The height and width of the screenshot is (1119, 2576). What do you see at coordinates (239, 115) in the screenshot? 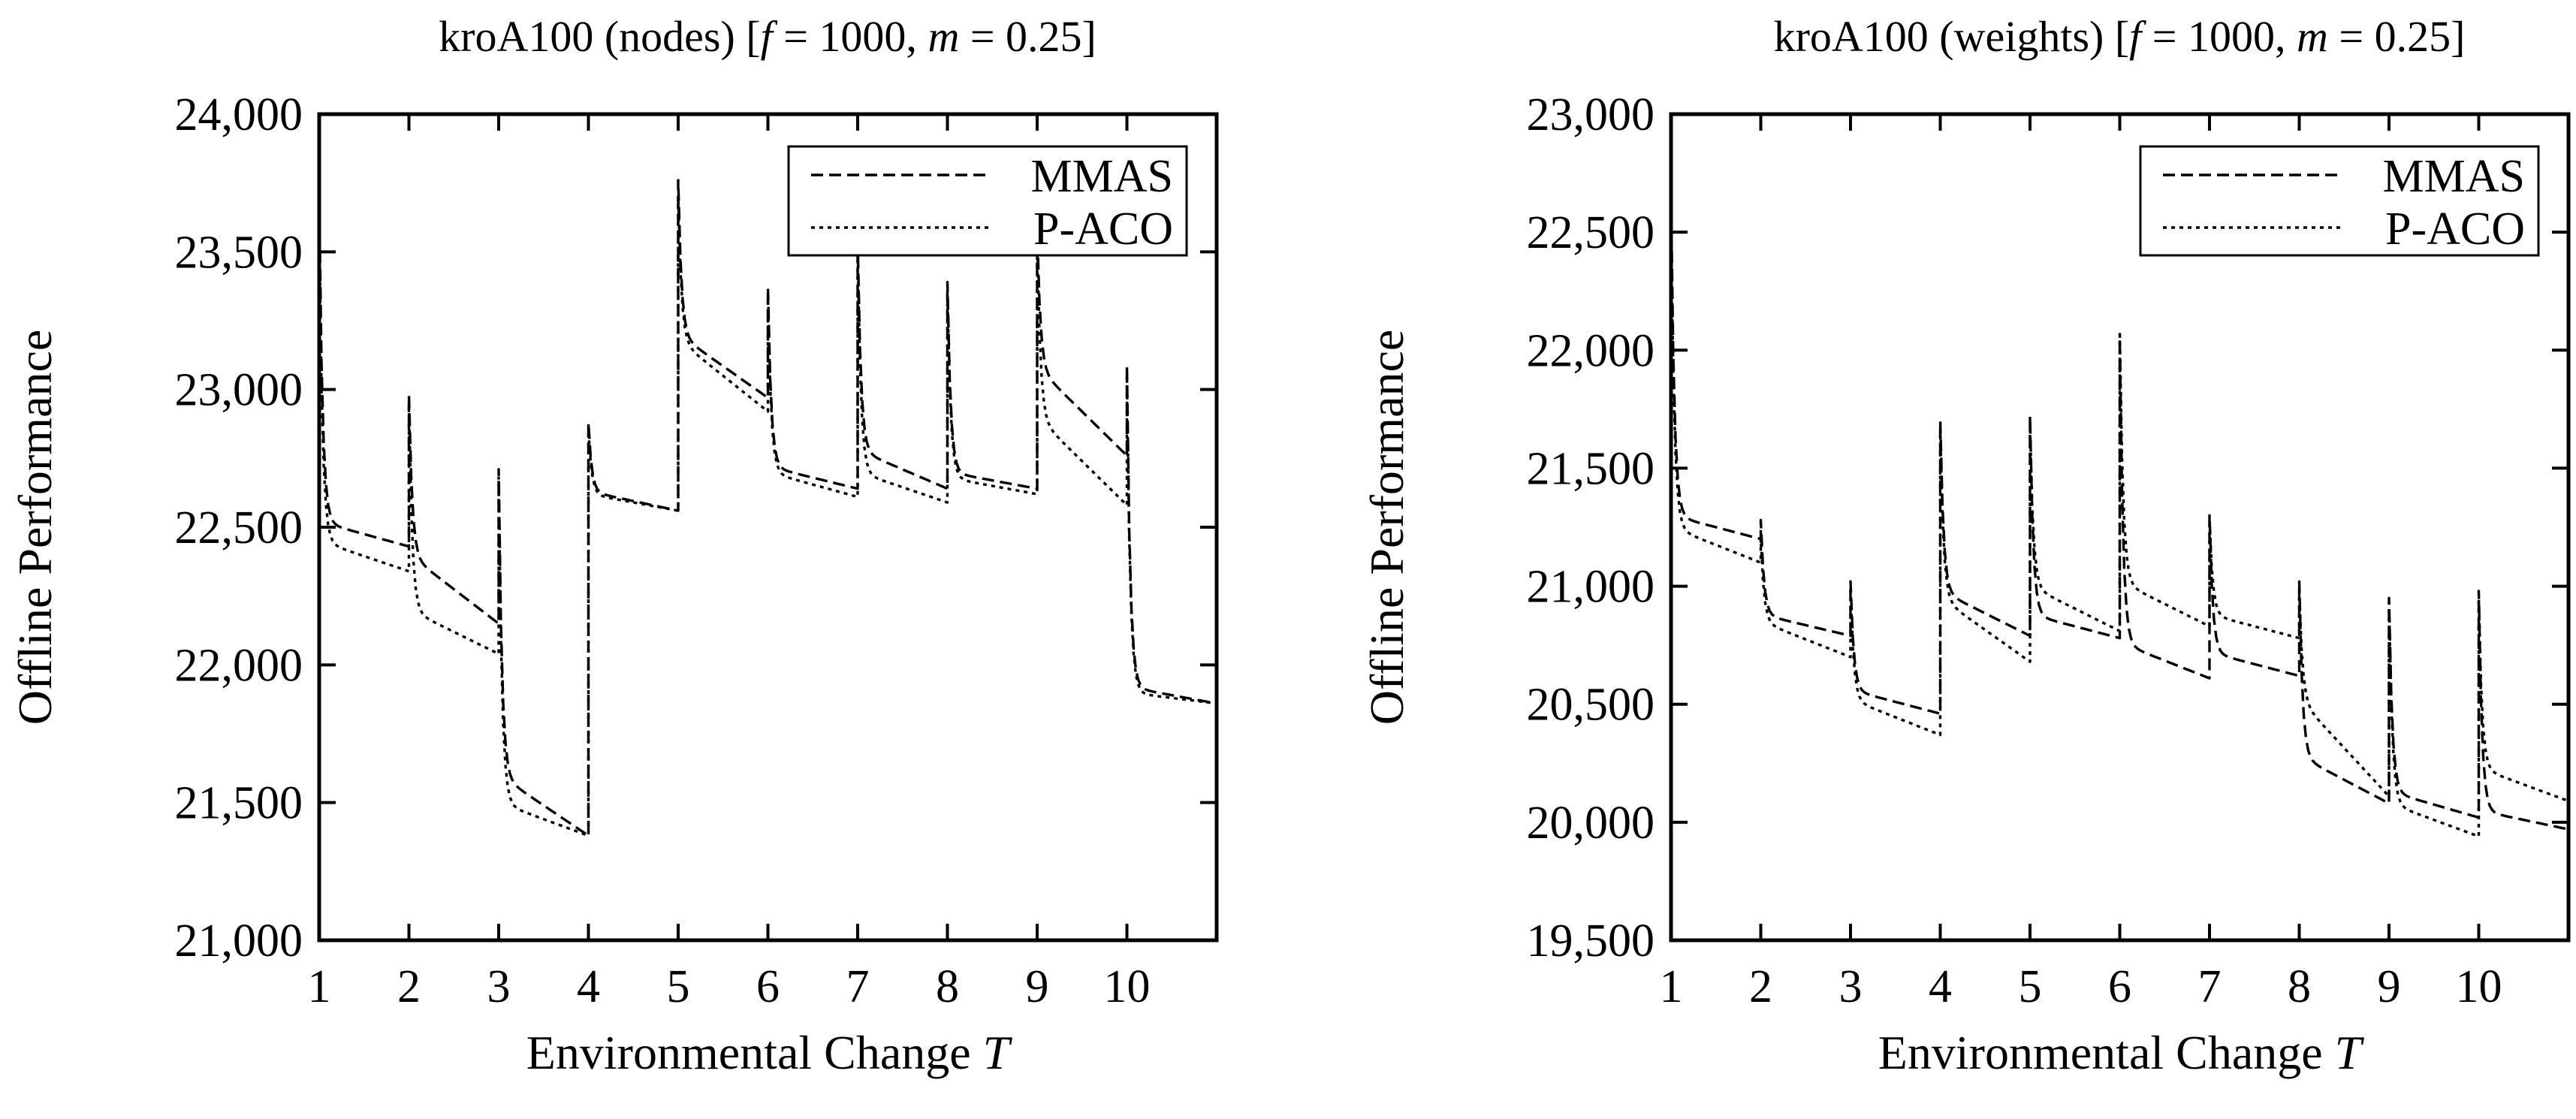
I see `y-tick-label: 24,000` at bounding box center [239, 115].